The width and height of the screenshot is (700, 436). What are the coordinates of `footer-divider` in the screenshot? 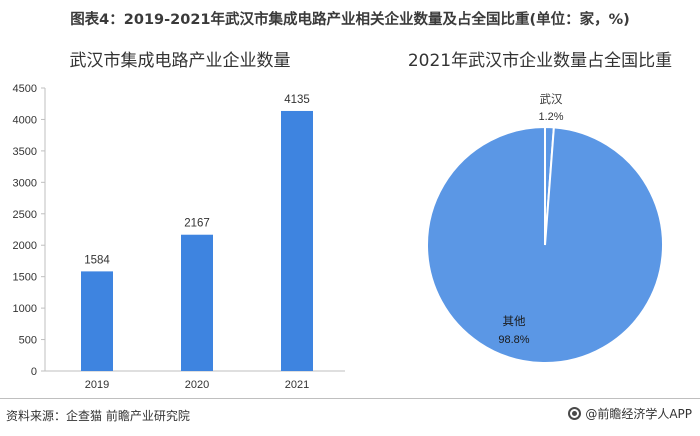 It's located at (350, 398).